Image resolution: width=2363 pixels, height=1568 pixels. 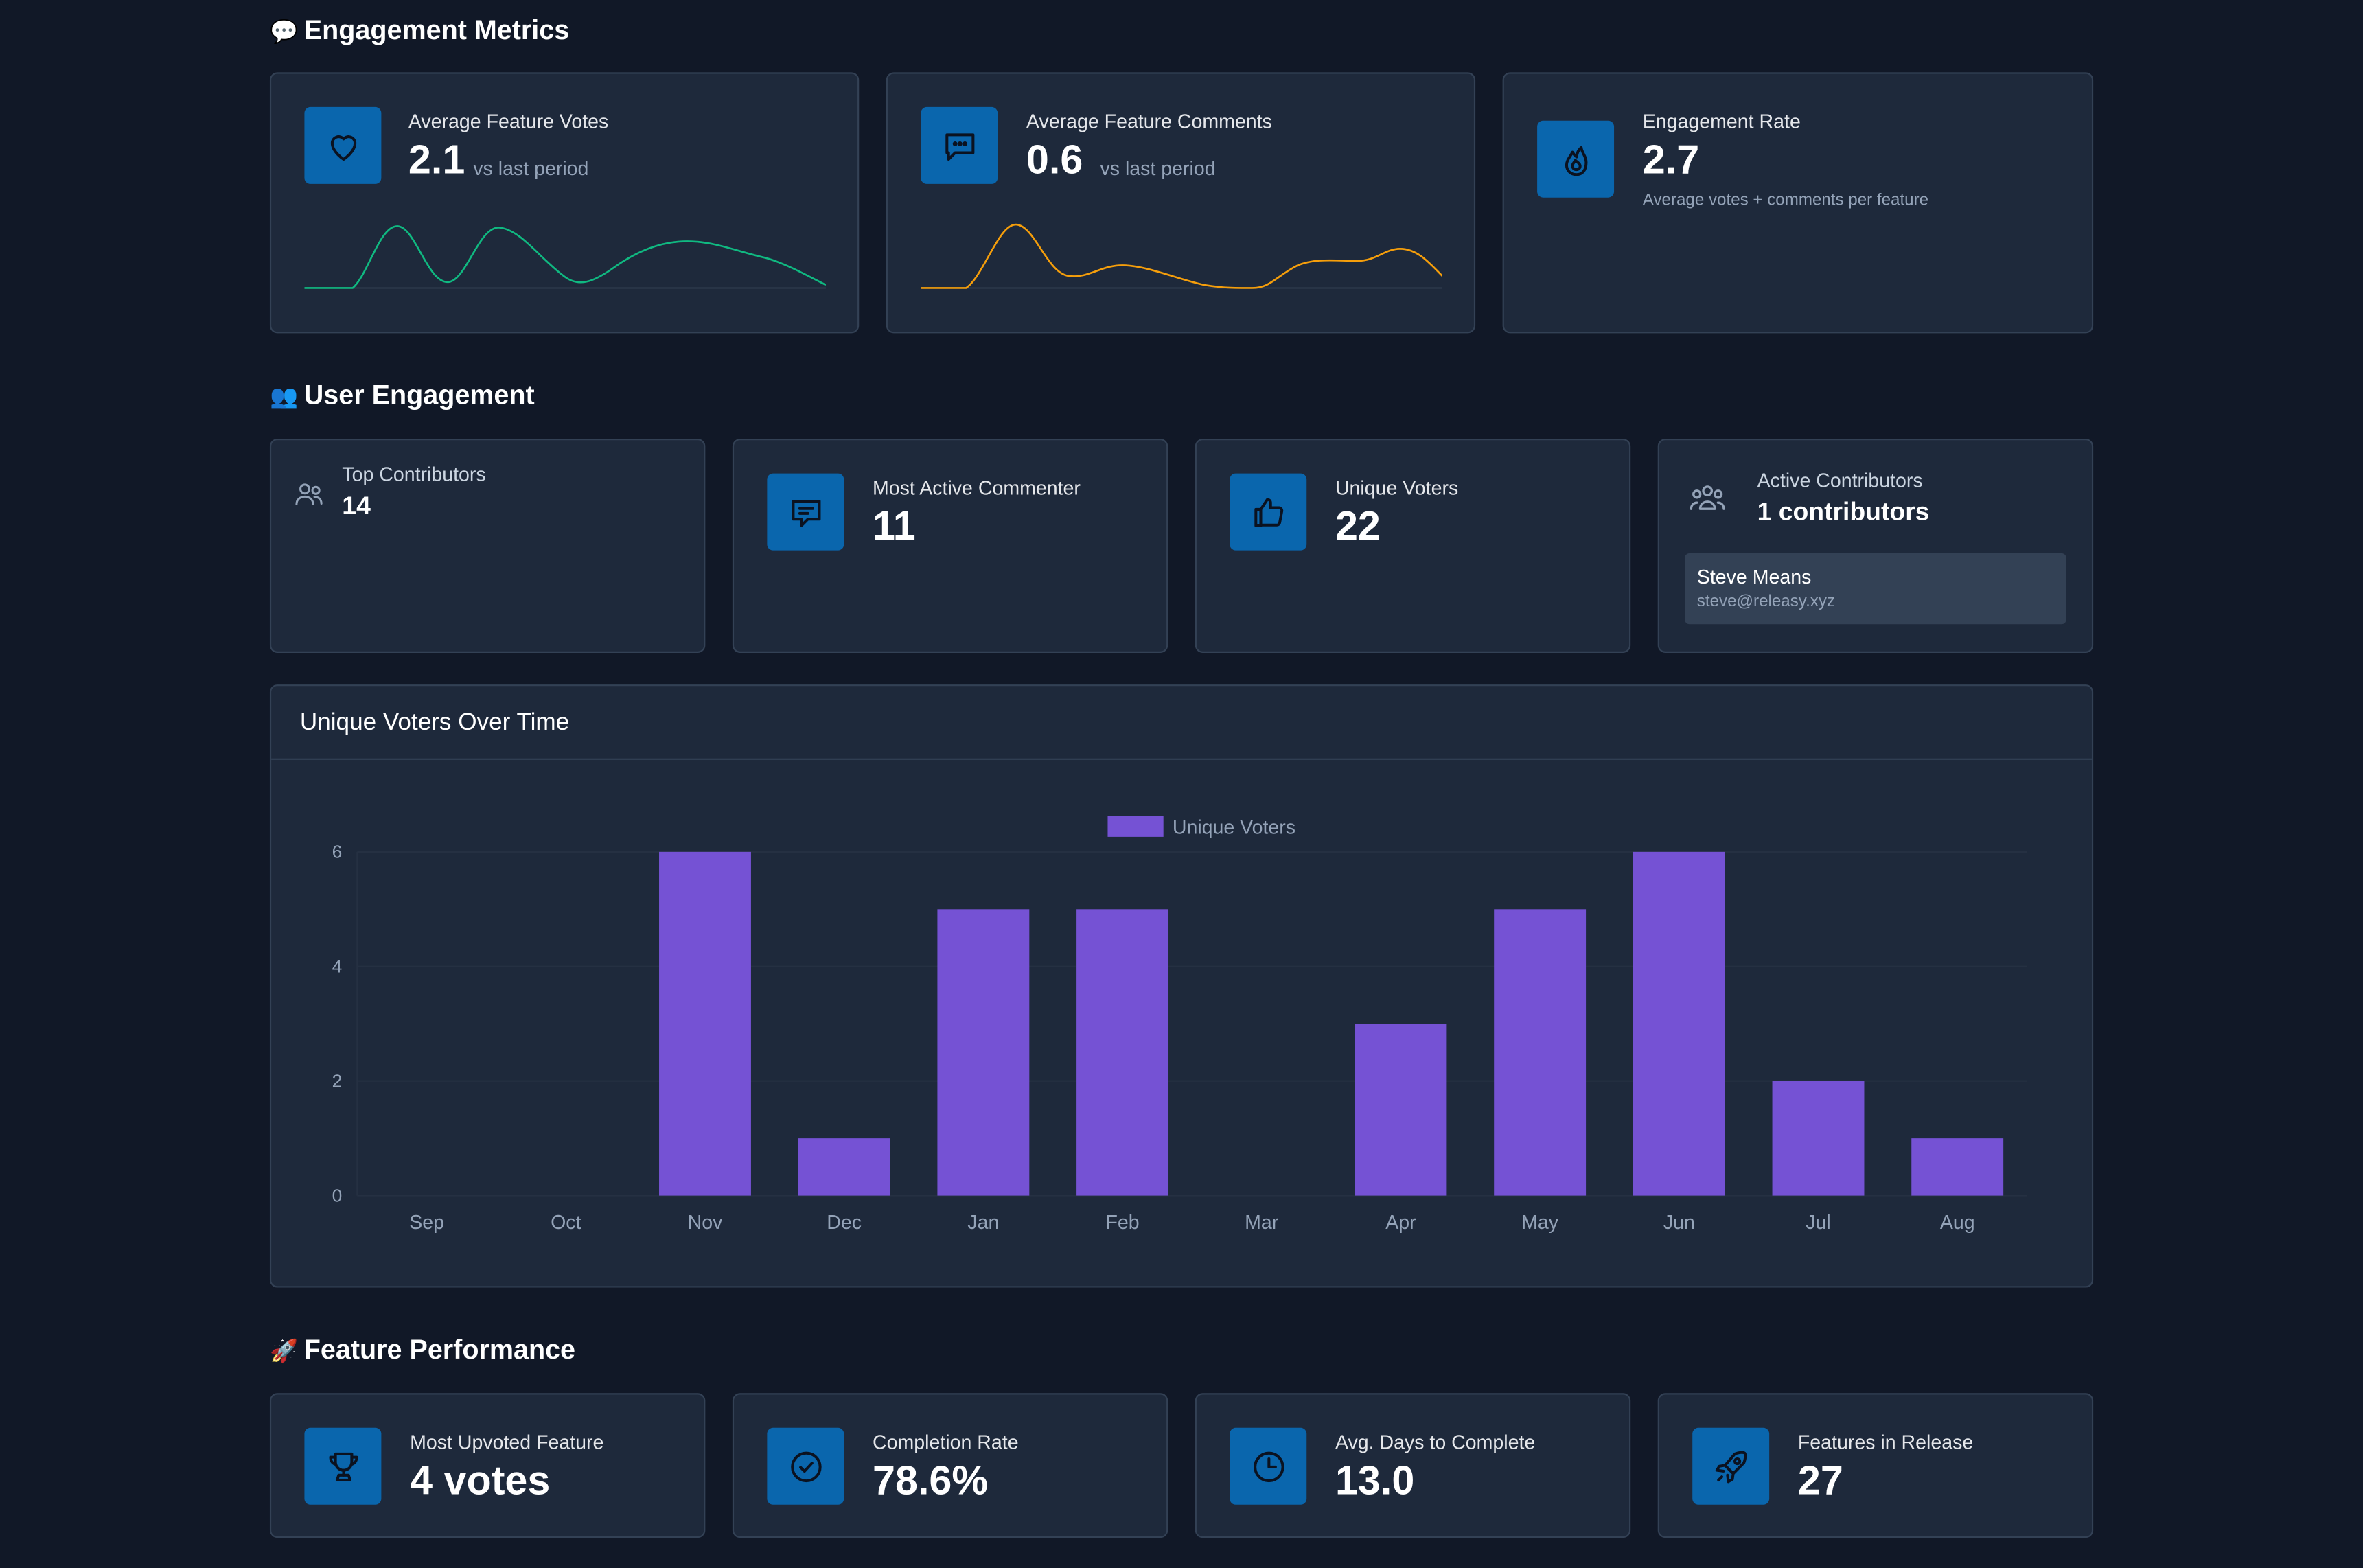 What do you see at coordinates (1262, 1223) in the screenshot?
I see `x-tick-label: Mar` at bounding box center [1262, 1223].